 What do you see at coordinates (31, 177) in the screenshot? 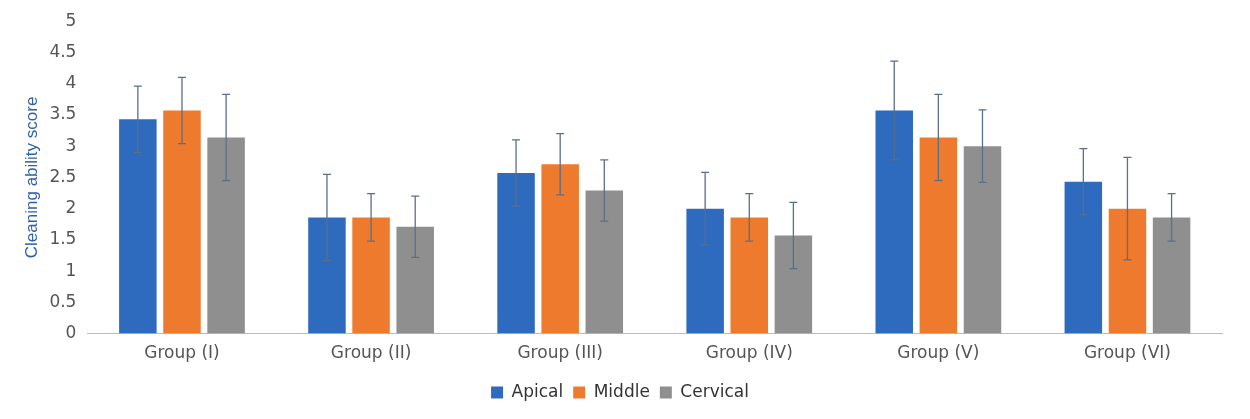
I see `y-axis-title: Cleaning ability score` at bounding box center [31, 177].